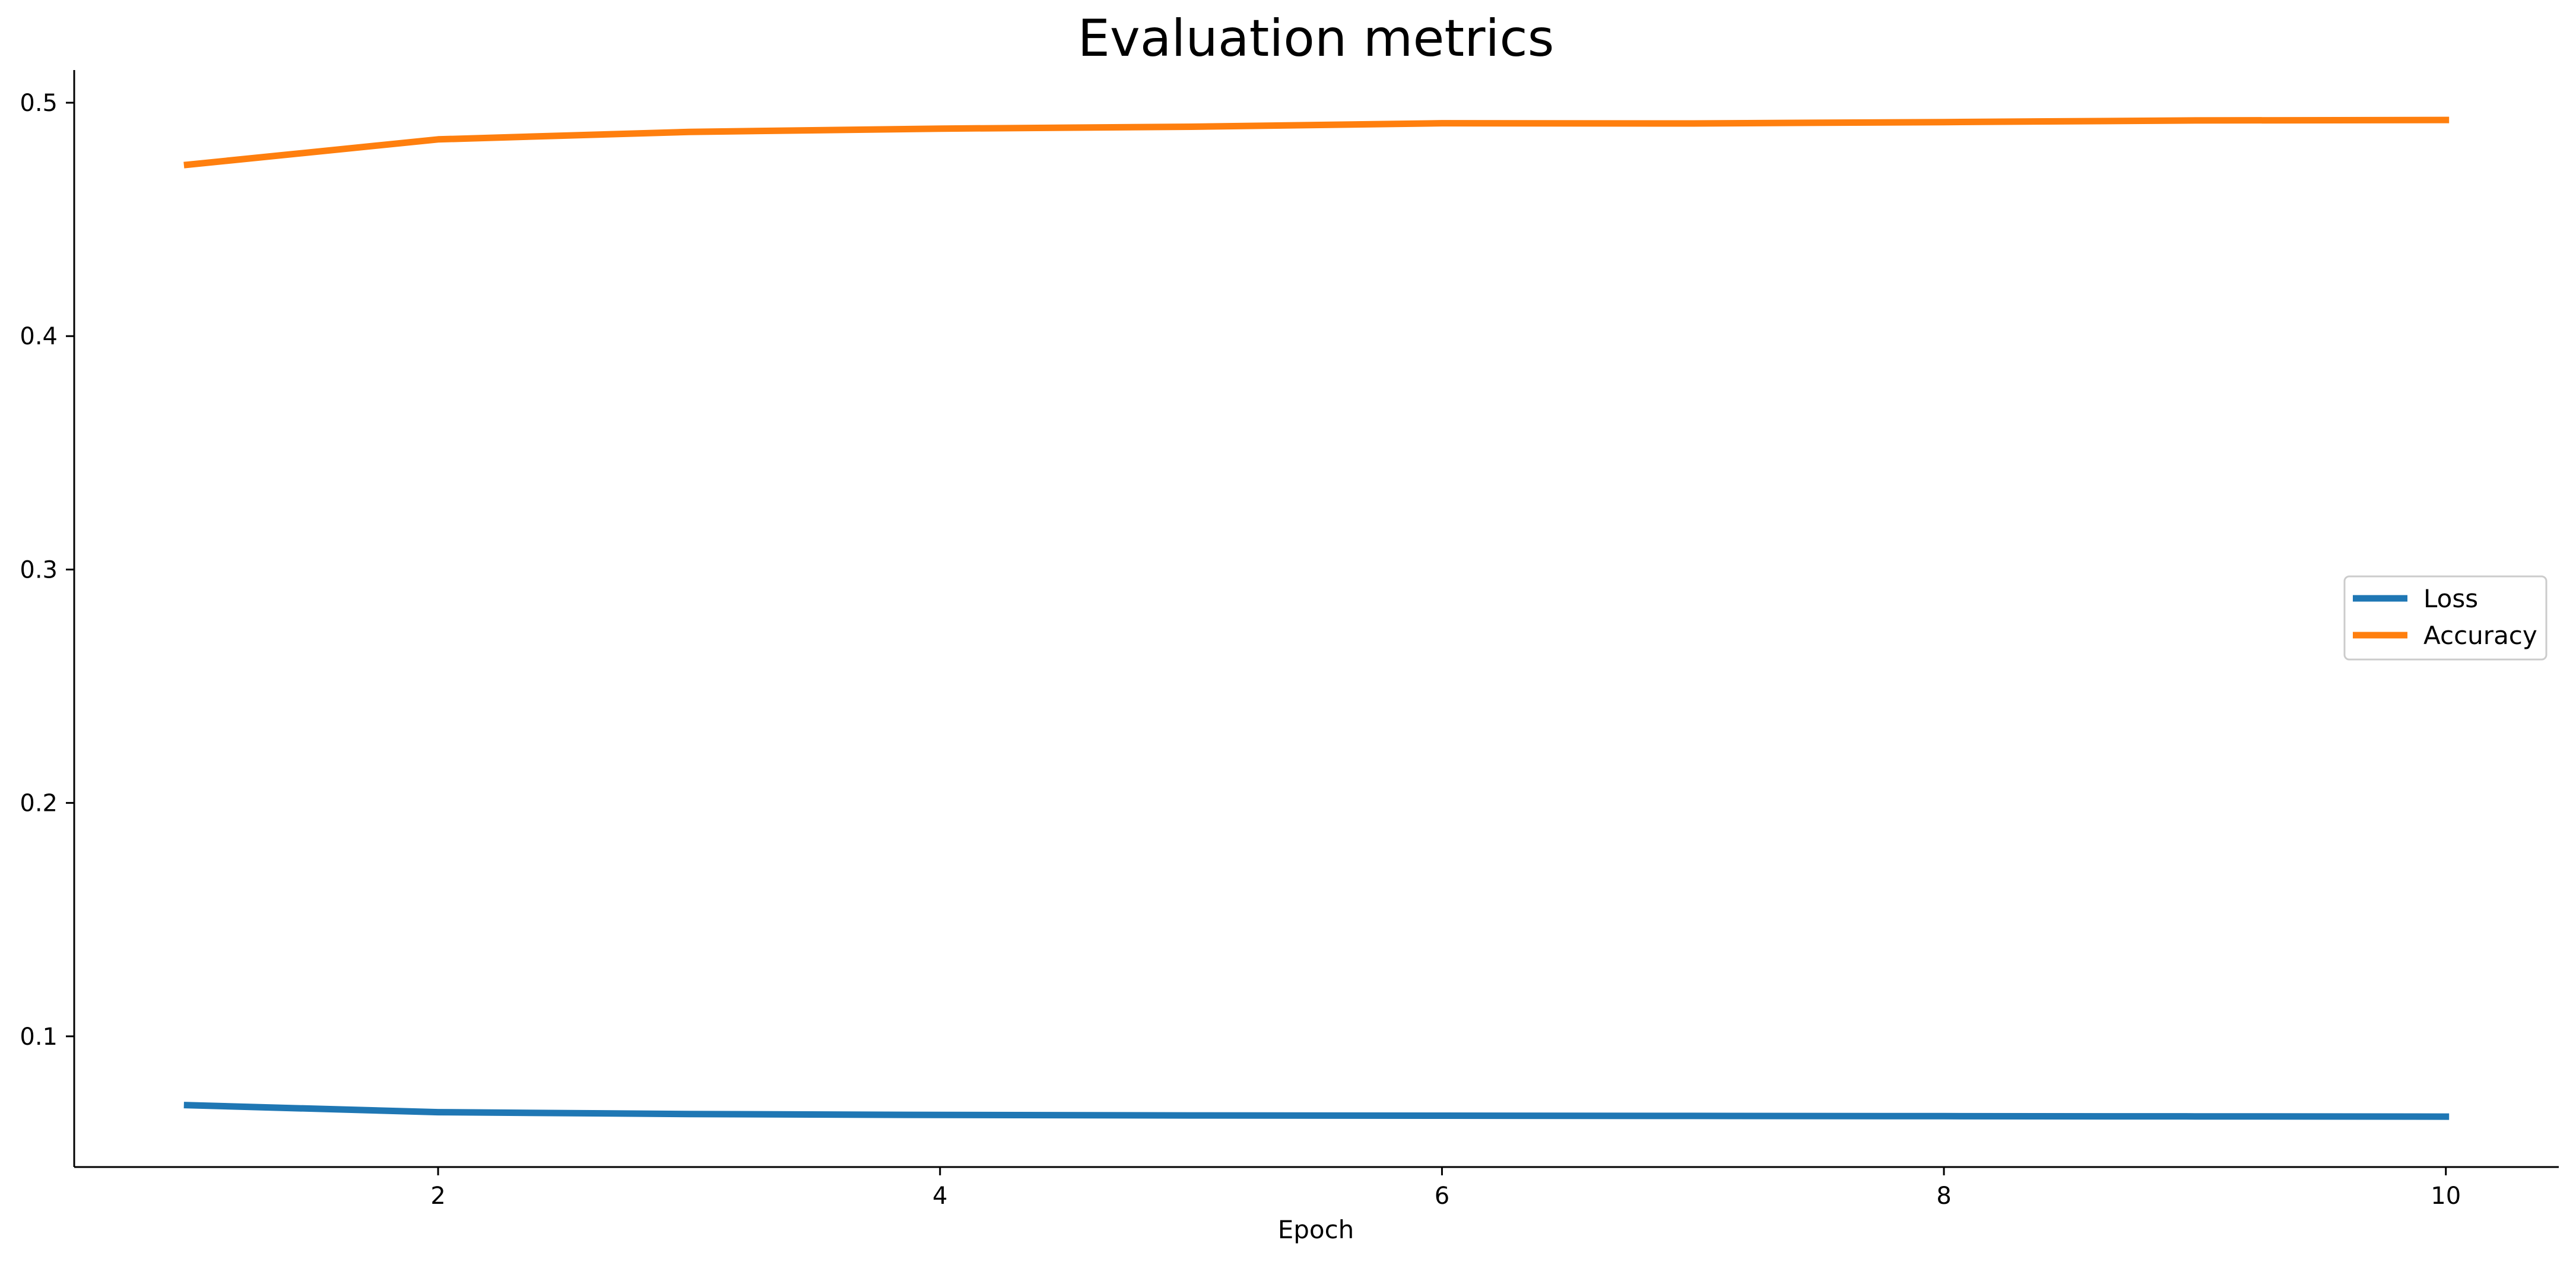 The image size is (2576, 1262). Describe the element at coordinates (1442, 1196) in the screenshot. I see `x-tick-label: 6` at that location.